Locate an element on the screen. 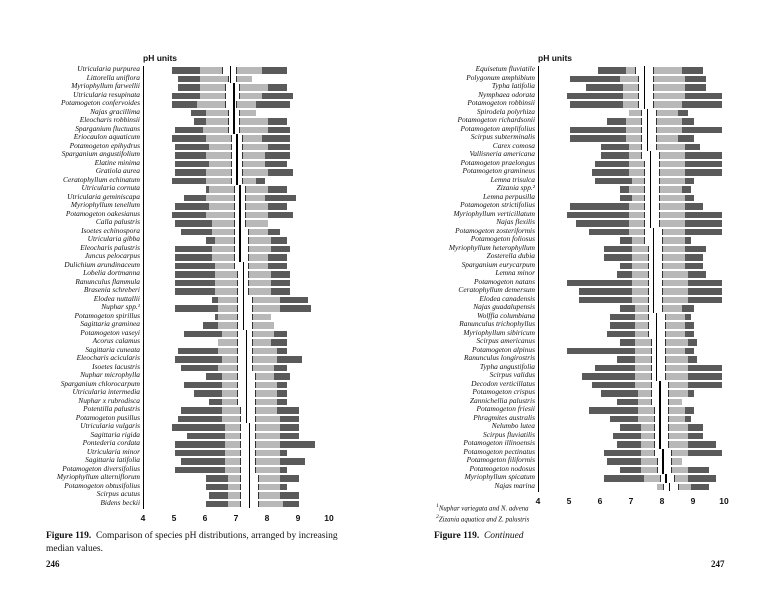  ph-units-label: pH units is located at coordinates (555, 58).